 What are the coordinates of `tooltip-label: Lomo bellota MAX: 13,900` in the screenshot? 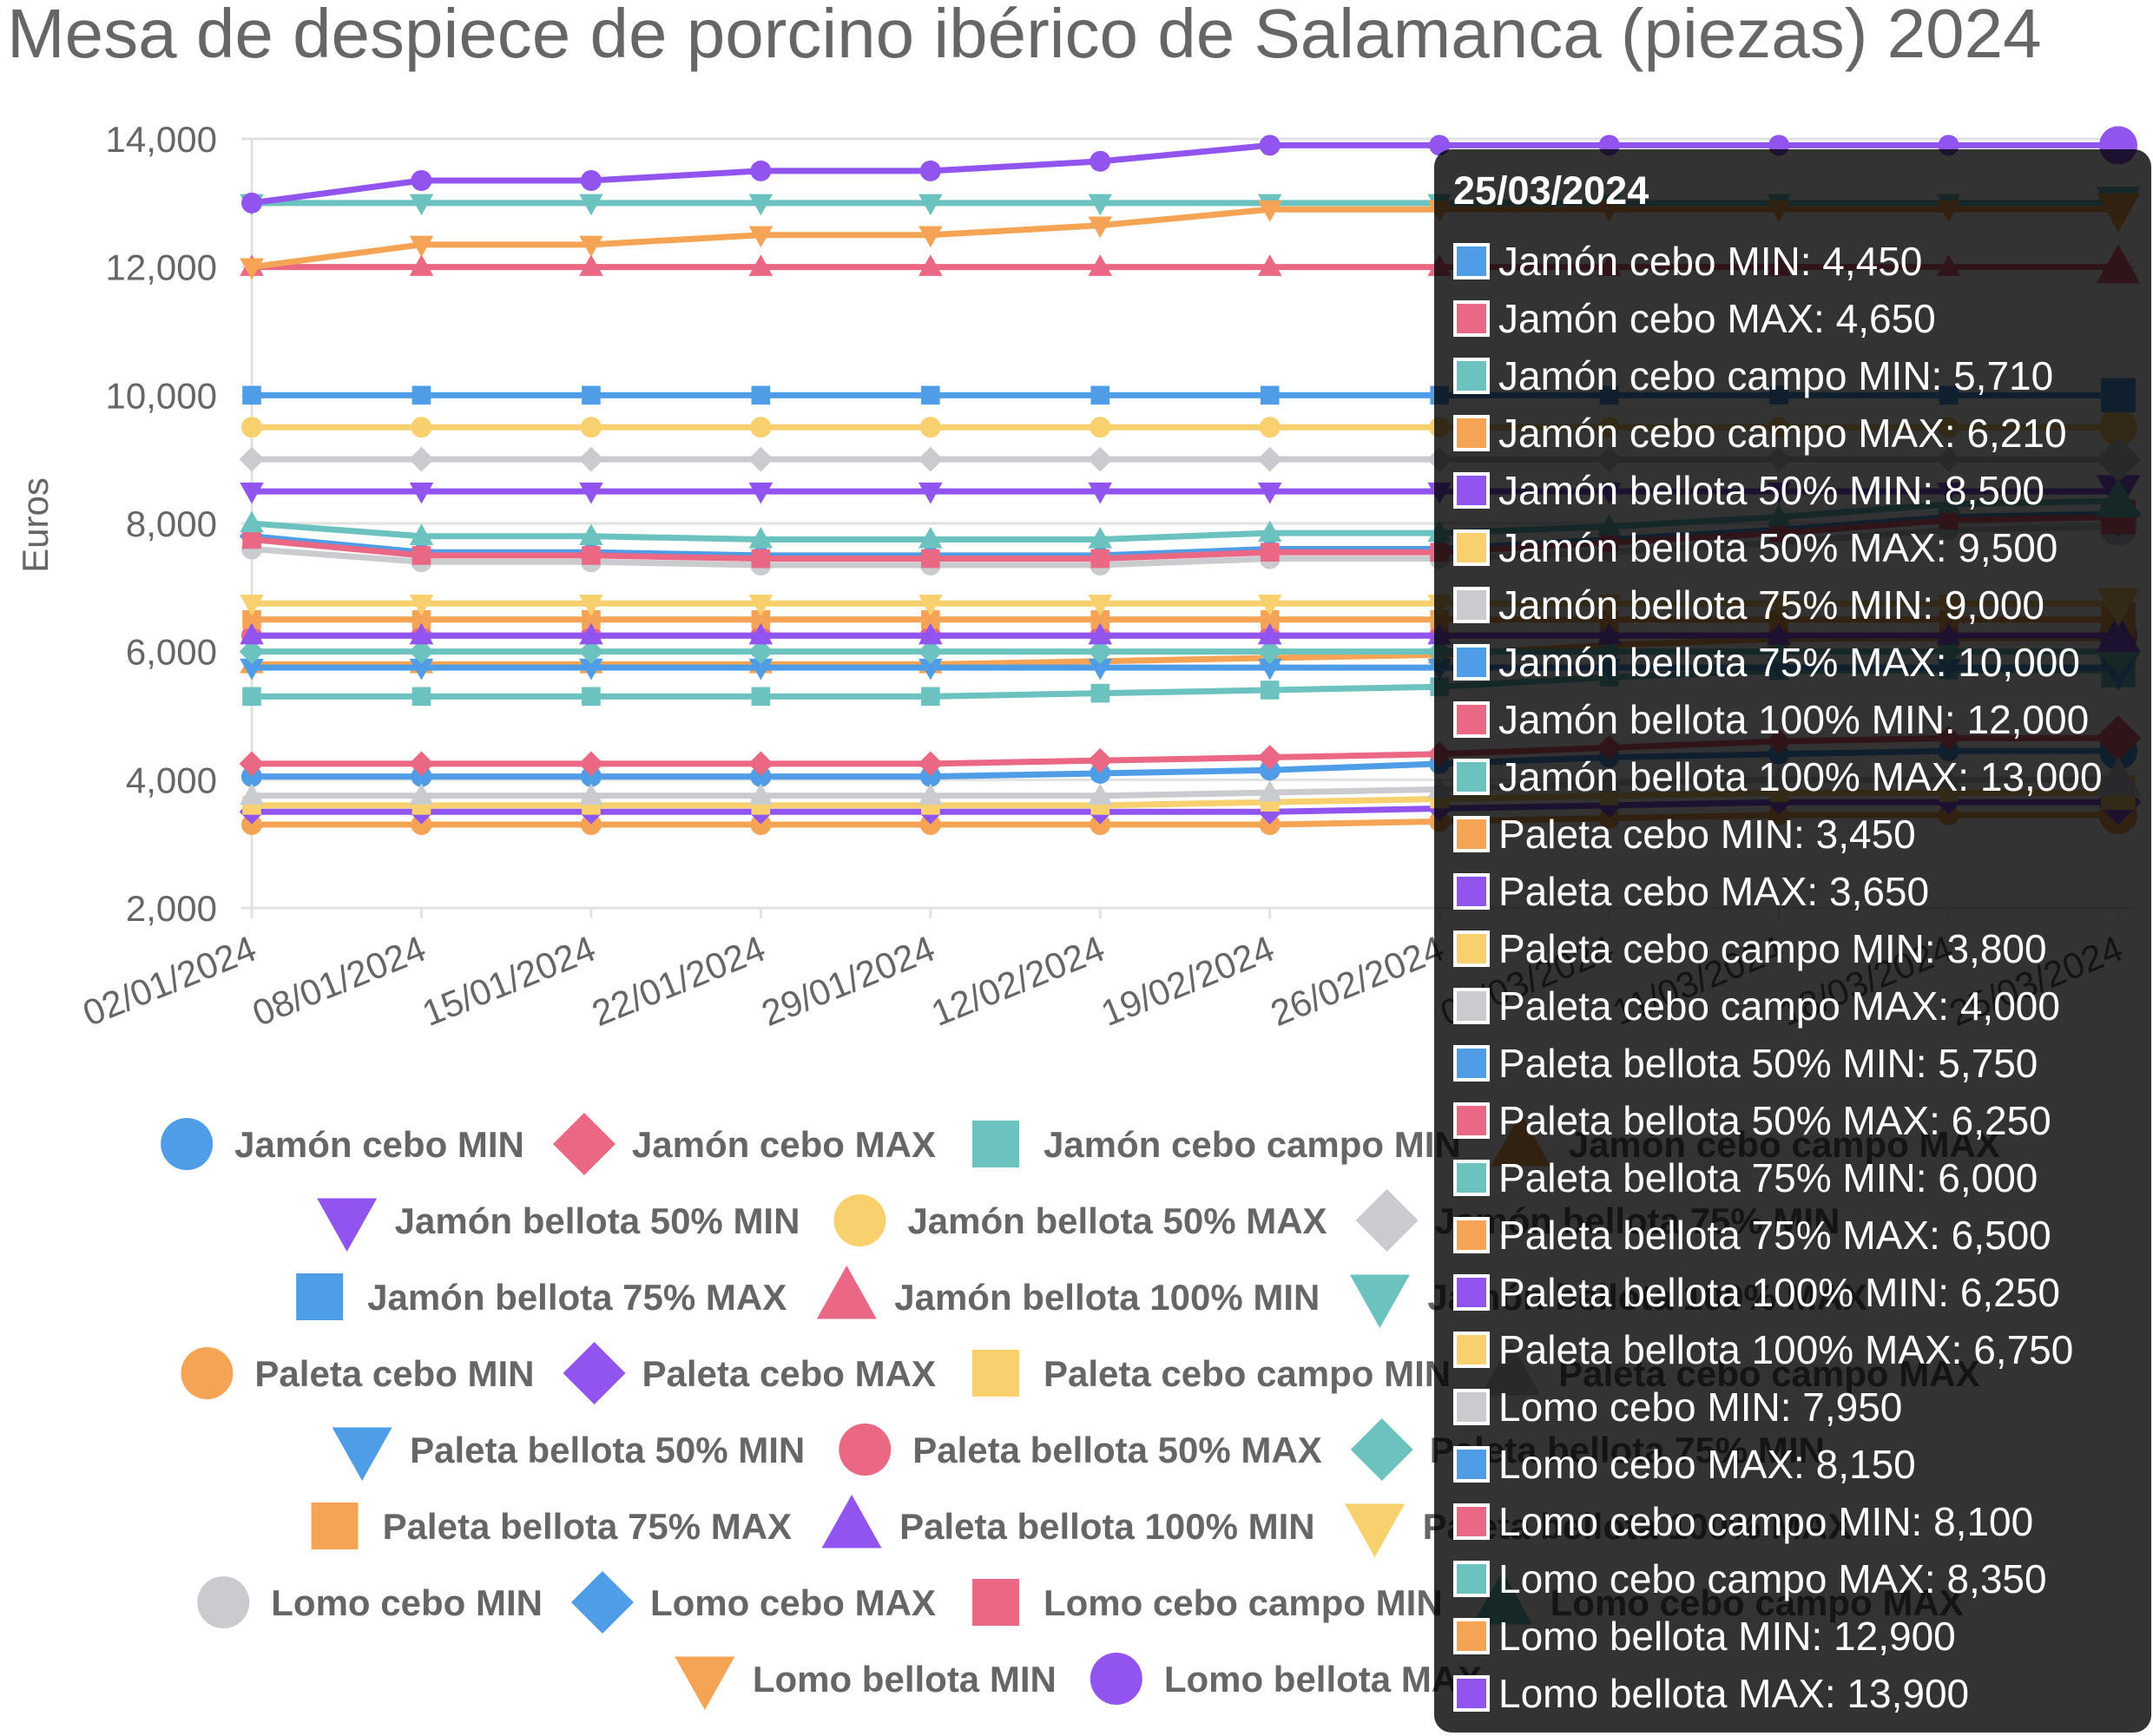 It's located at (1734, 1693).